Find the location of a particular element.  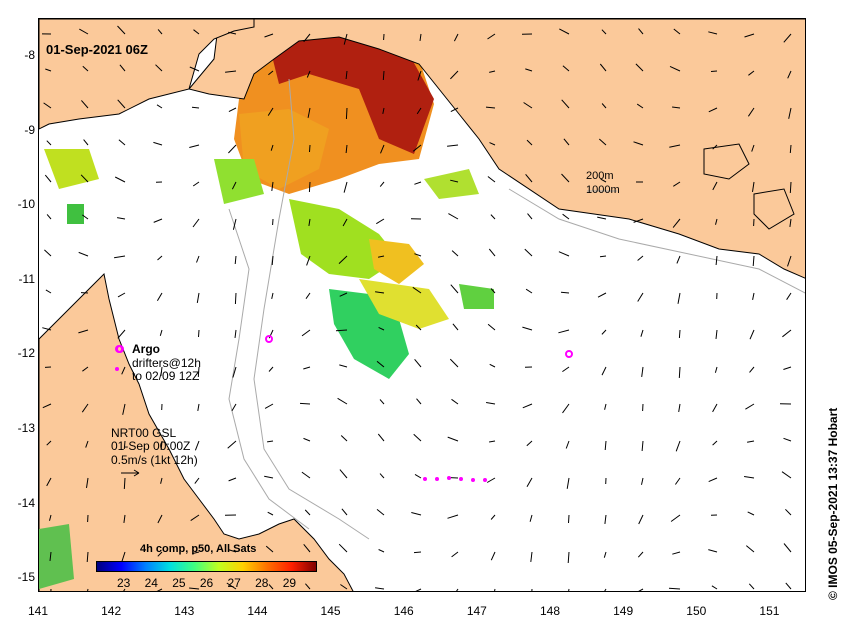

credit-label: © IMOS 05-Sep-2021 13:37 Hobart is located at coordinates (833, 503).